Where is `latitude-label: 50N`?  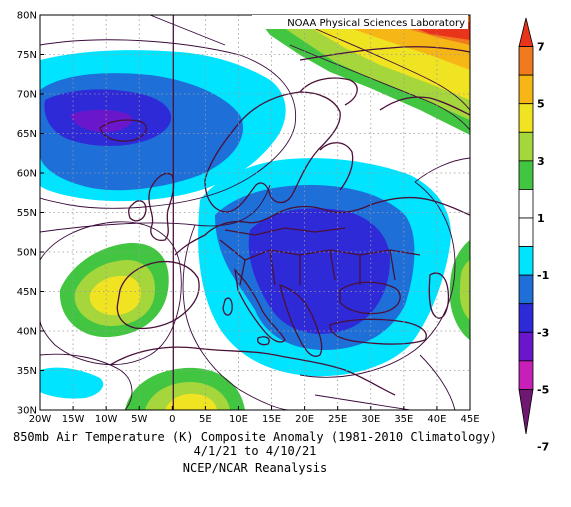
latitude-label: 50N is located at coordinates (27, 253).